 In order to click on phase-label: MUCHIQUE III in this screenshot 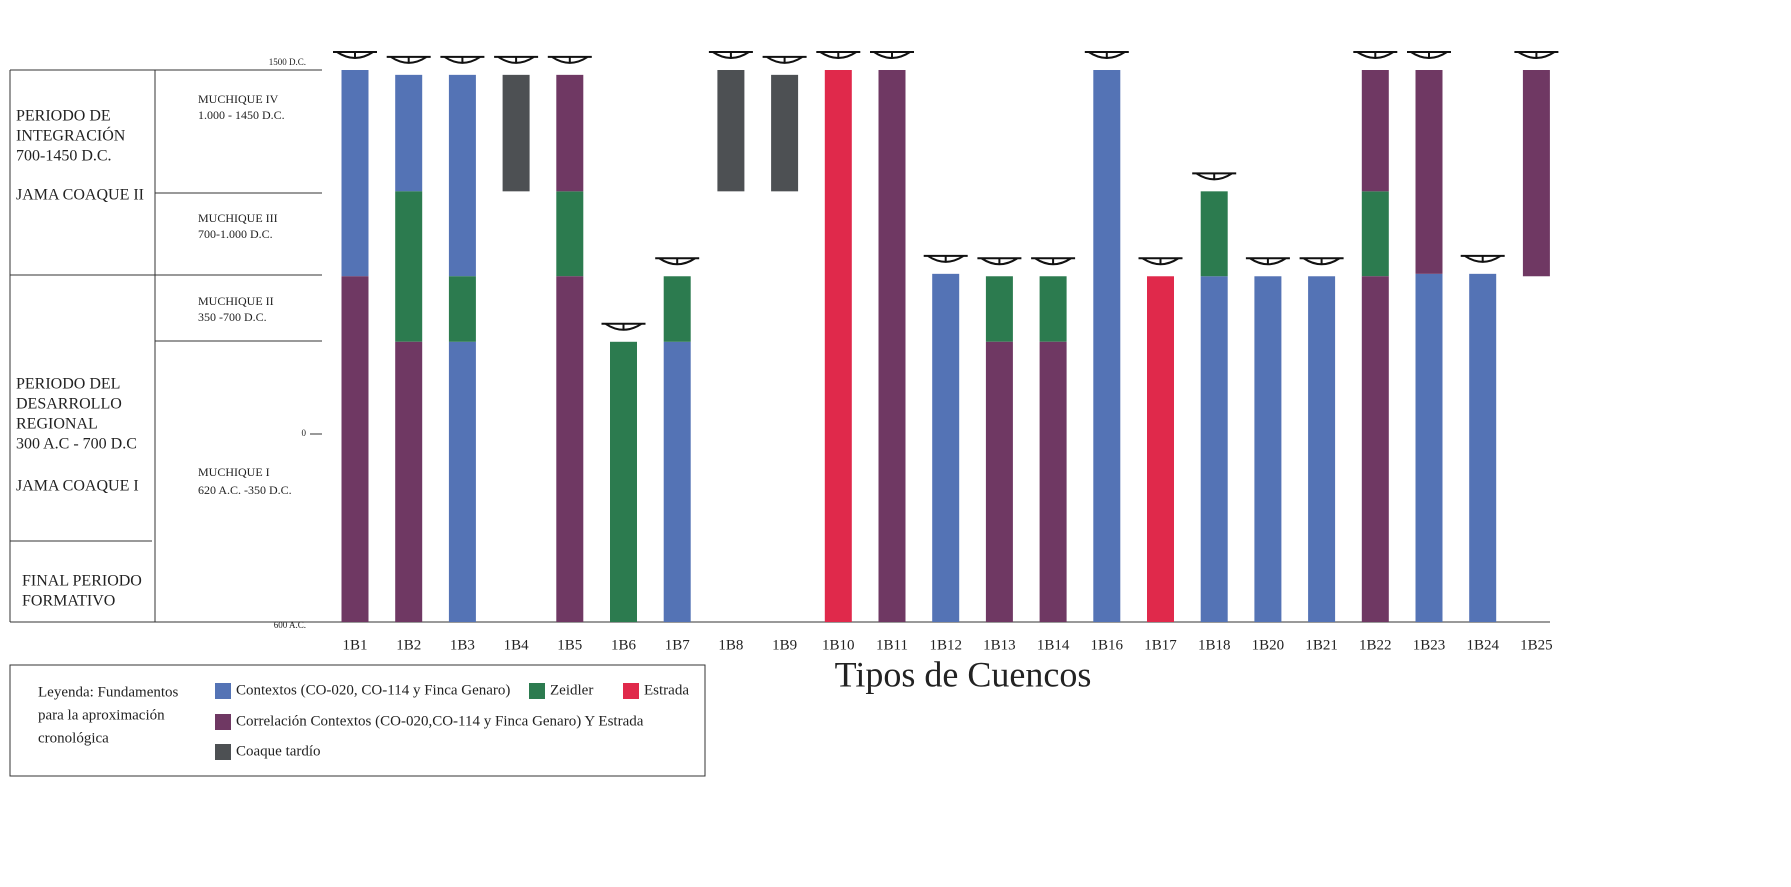, I will do `click(238, 218)`.